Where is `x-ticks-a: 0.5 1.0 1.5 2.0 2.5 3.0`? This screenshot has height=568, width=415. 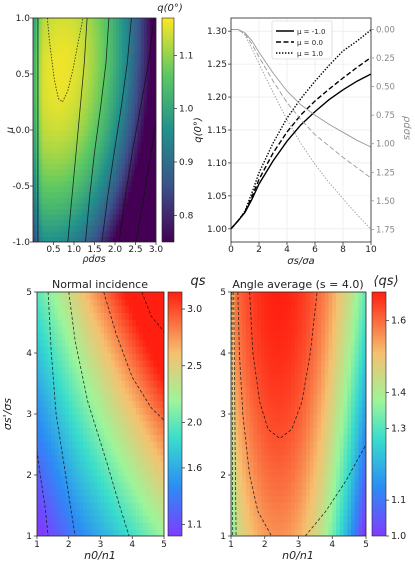 x-ticks-a: 0.5 1.0 1.5 2.0 2.5 3.0 is located at coordinates (104, 248).